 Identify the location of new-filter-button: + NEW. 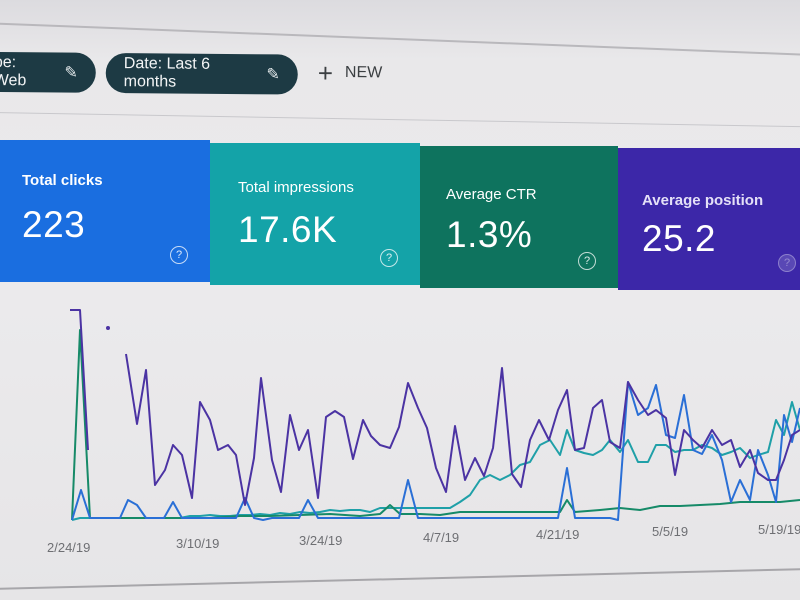
(350, 72).